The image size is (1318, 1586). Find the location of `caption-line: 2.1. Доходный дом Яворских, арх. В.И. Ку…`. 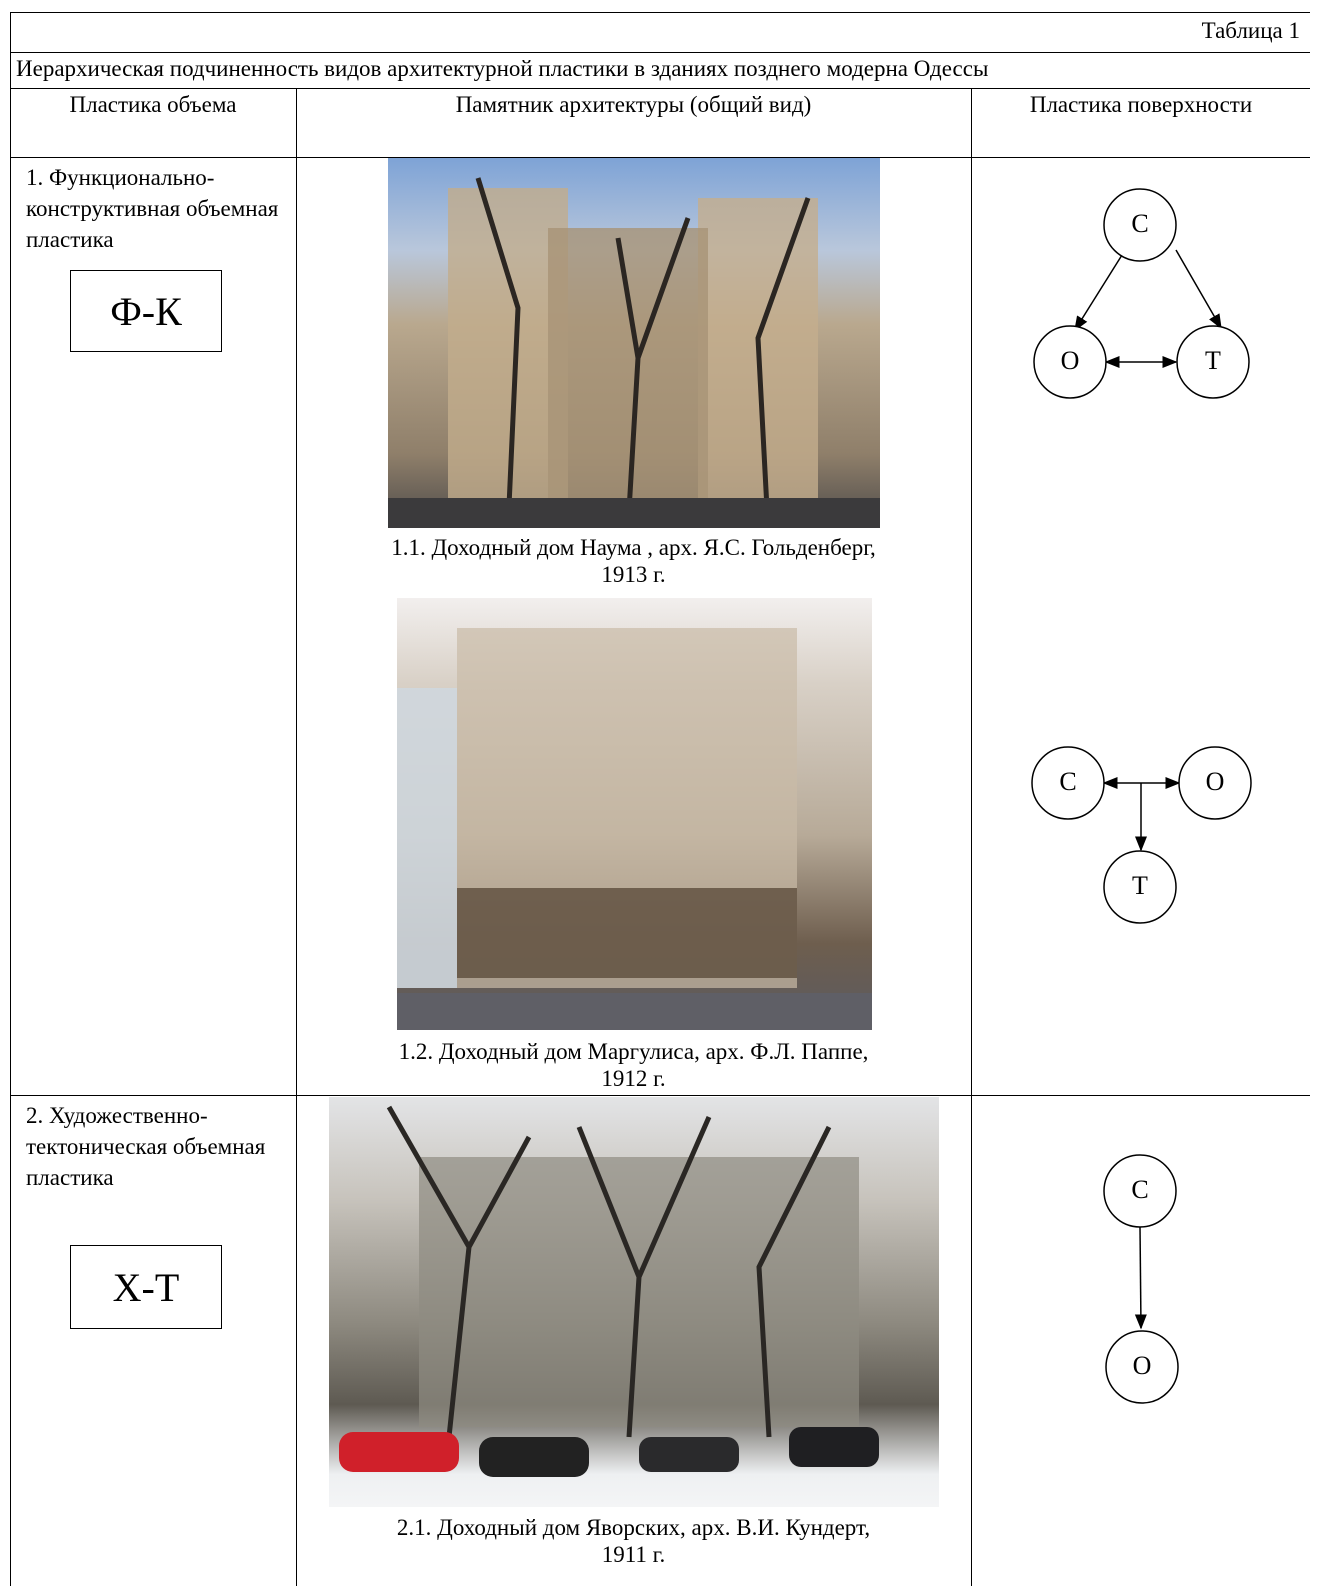

caption-line: 2.1. Доходный дом Яворских, арх. В.И. Ку… is located at coordinates (633, 1527).